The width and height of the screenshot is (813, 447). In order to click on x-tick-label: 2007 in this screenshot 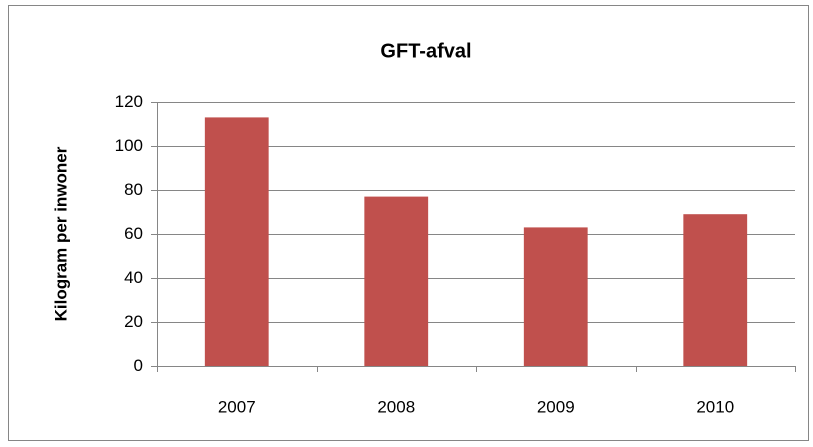, I will do `click(237, 406)`.